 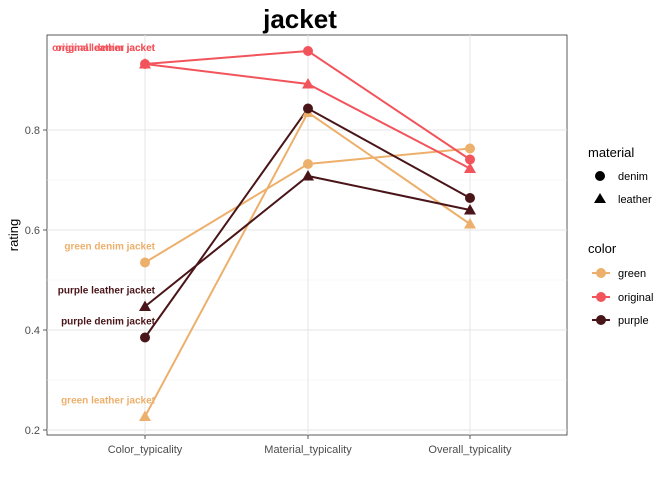 What do you see at coordinates (600, 176) in the screenshot?
I see `legend-circle-icon` at bounding box center [600, 176].